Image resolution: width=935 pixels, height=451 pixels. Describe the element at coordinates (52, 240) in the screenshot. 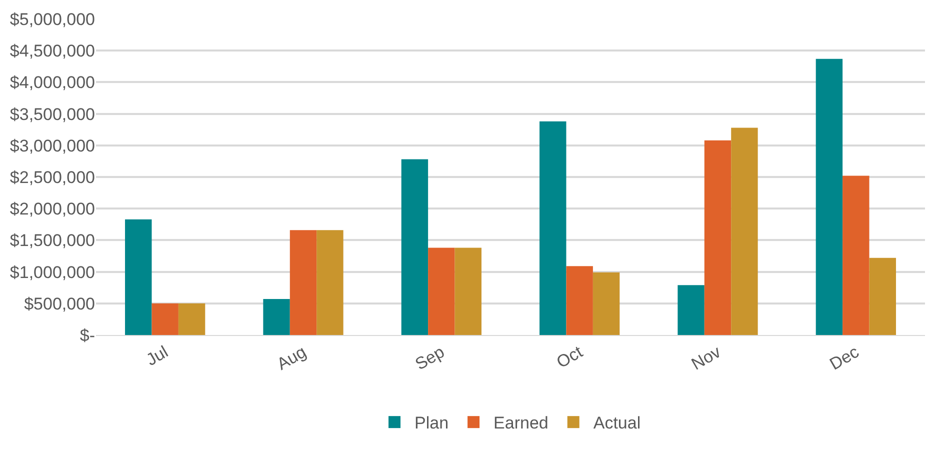

I see `y-tick-label: $1,500,000` at that location.